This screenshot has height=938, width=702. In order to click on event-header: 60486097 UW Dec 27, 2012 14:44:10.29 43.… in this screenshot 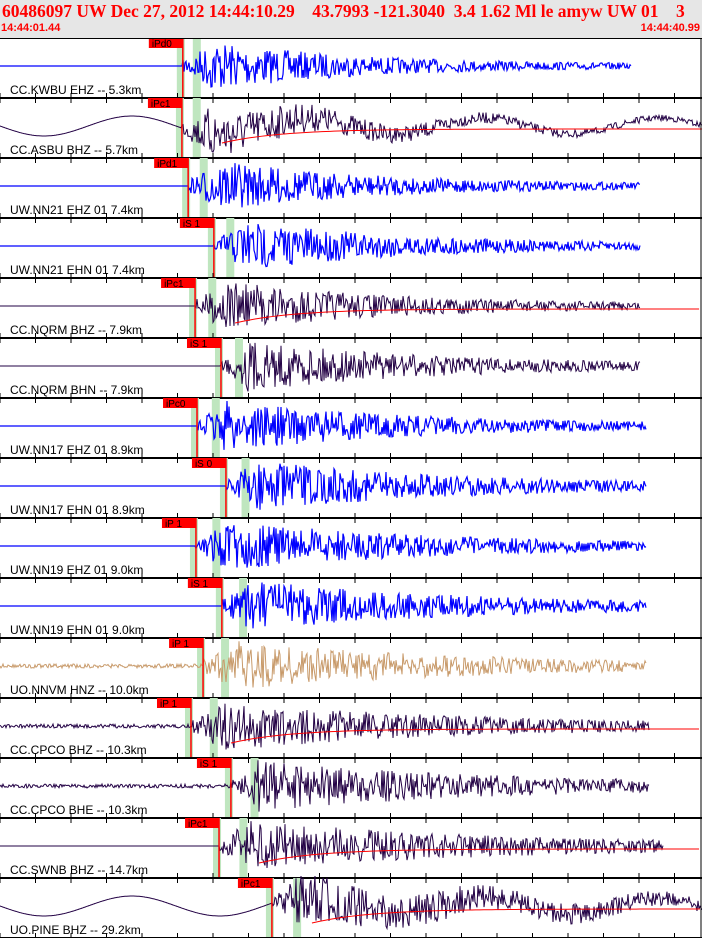, I will do `click(351, 19)`.